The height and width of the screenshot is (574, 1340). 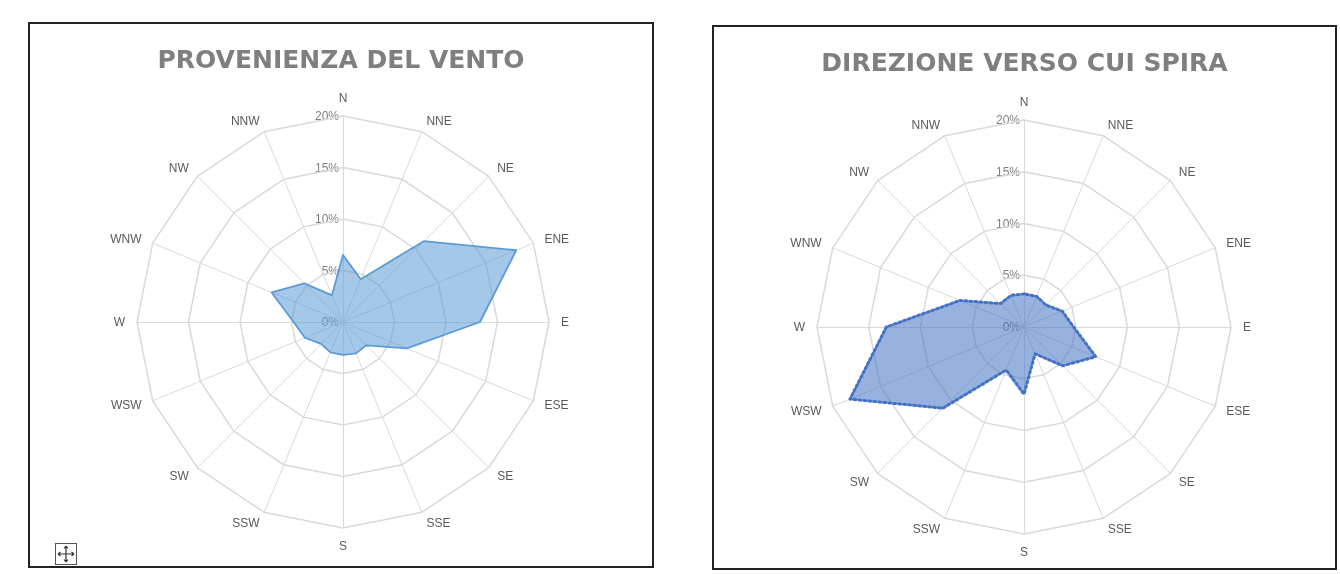 What do you see at coordinates (1008, 223) in the screenshot?
I see `y-tick-label: 10%` at bounding box center [1008, 223].